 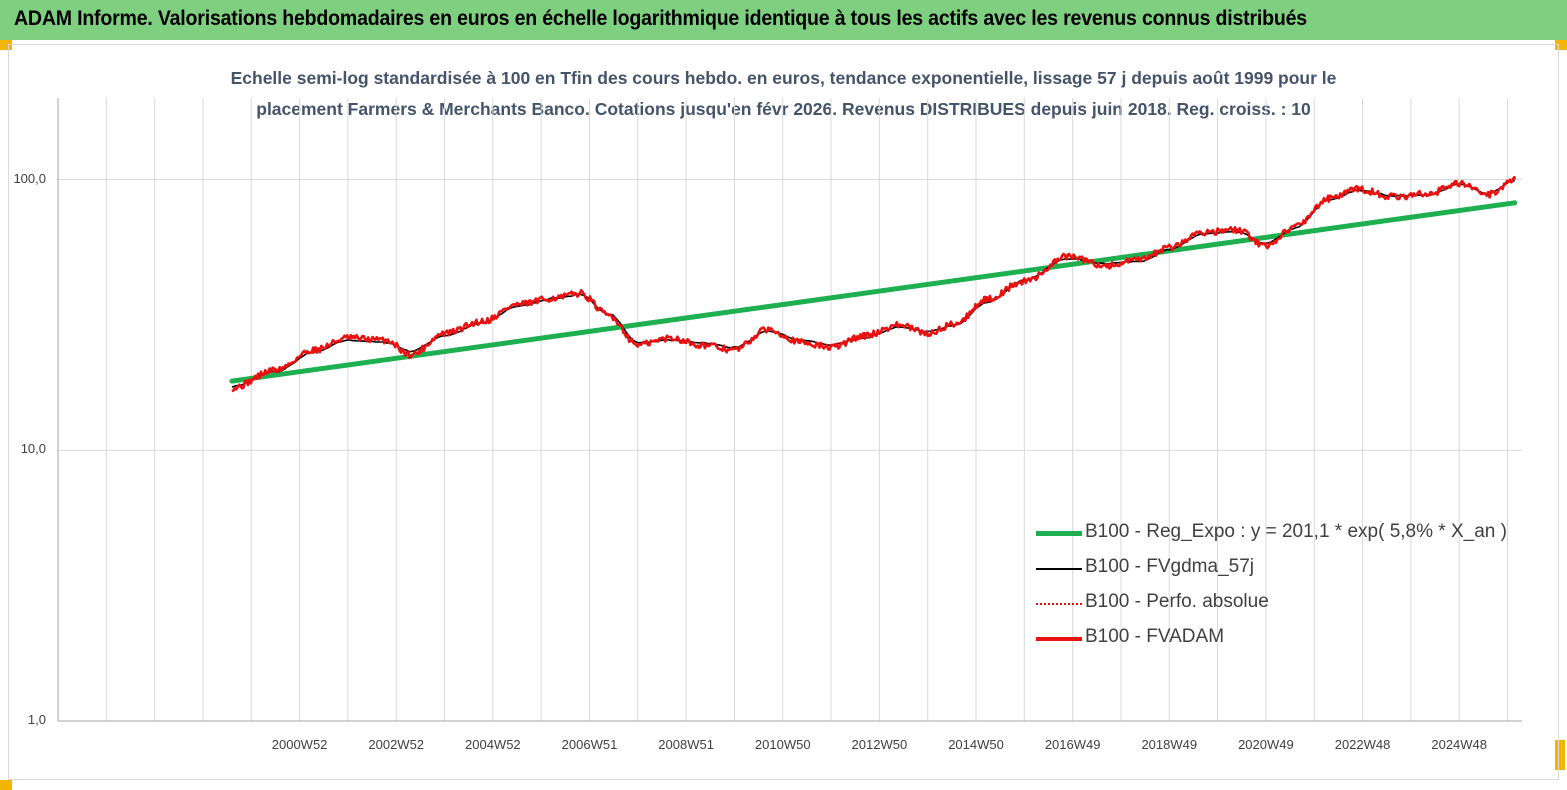 I want to click on legend-swatch-fvgdma, so click(x=1059, y=569).